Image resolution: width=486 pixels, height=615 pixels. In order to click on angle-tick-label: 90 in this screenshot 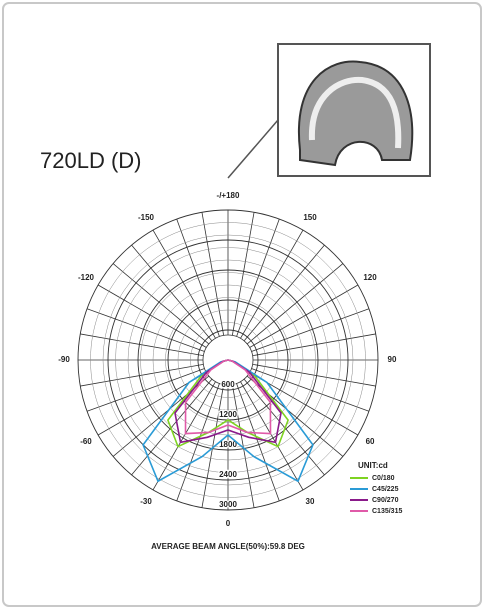, I will do `click(392, 359)`.